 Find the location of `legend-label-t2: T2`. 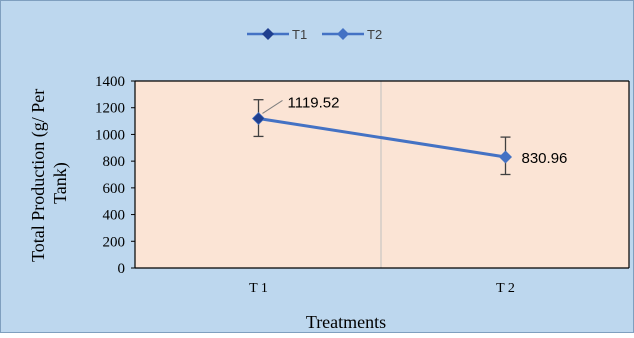

legend-label-t2: T2 is located at coordinates (374, 34).